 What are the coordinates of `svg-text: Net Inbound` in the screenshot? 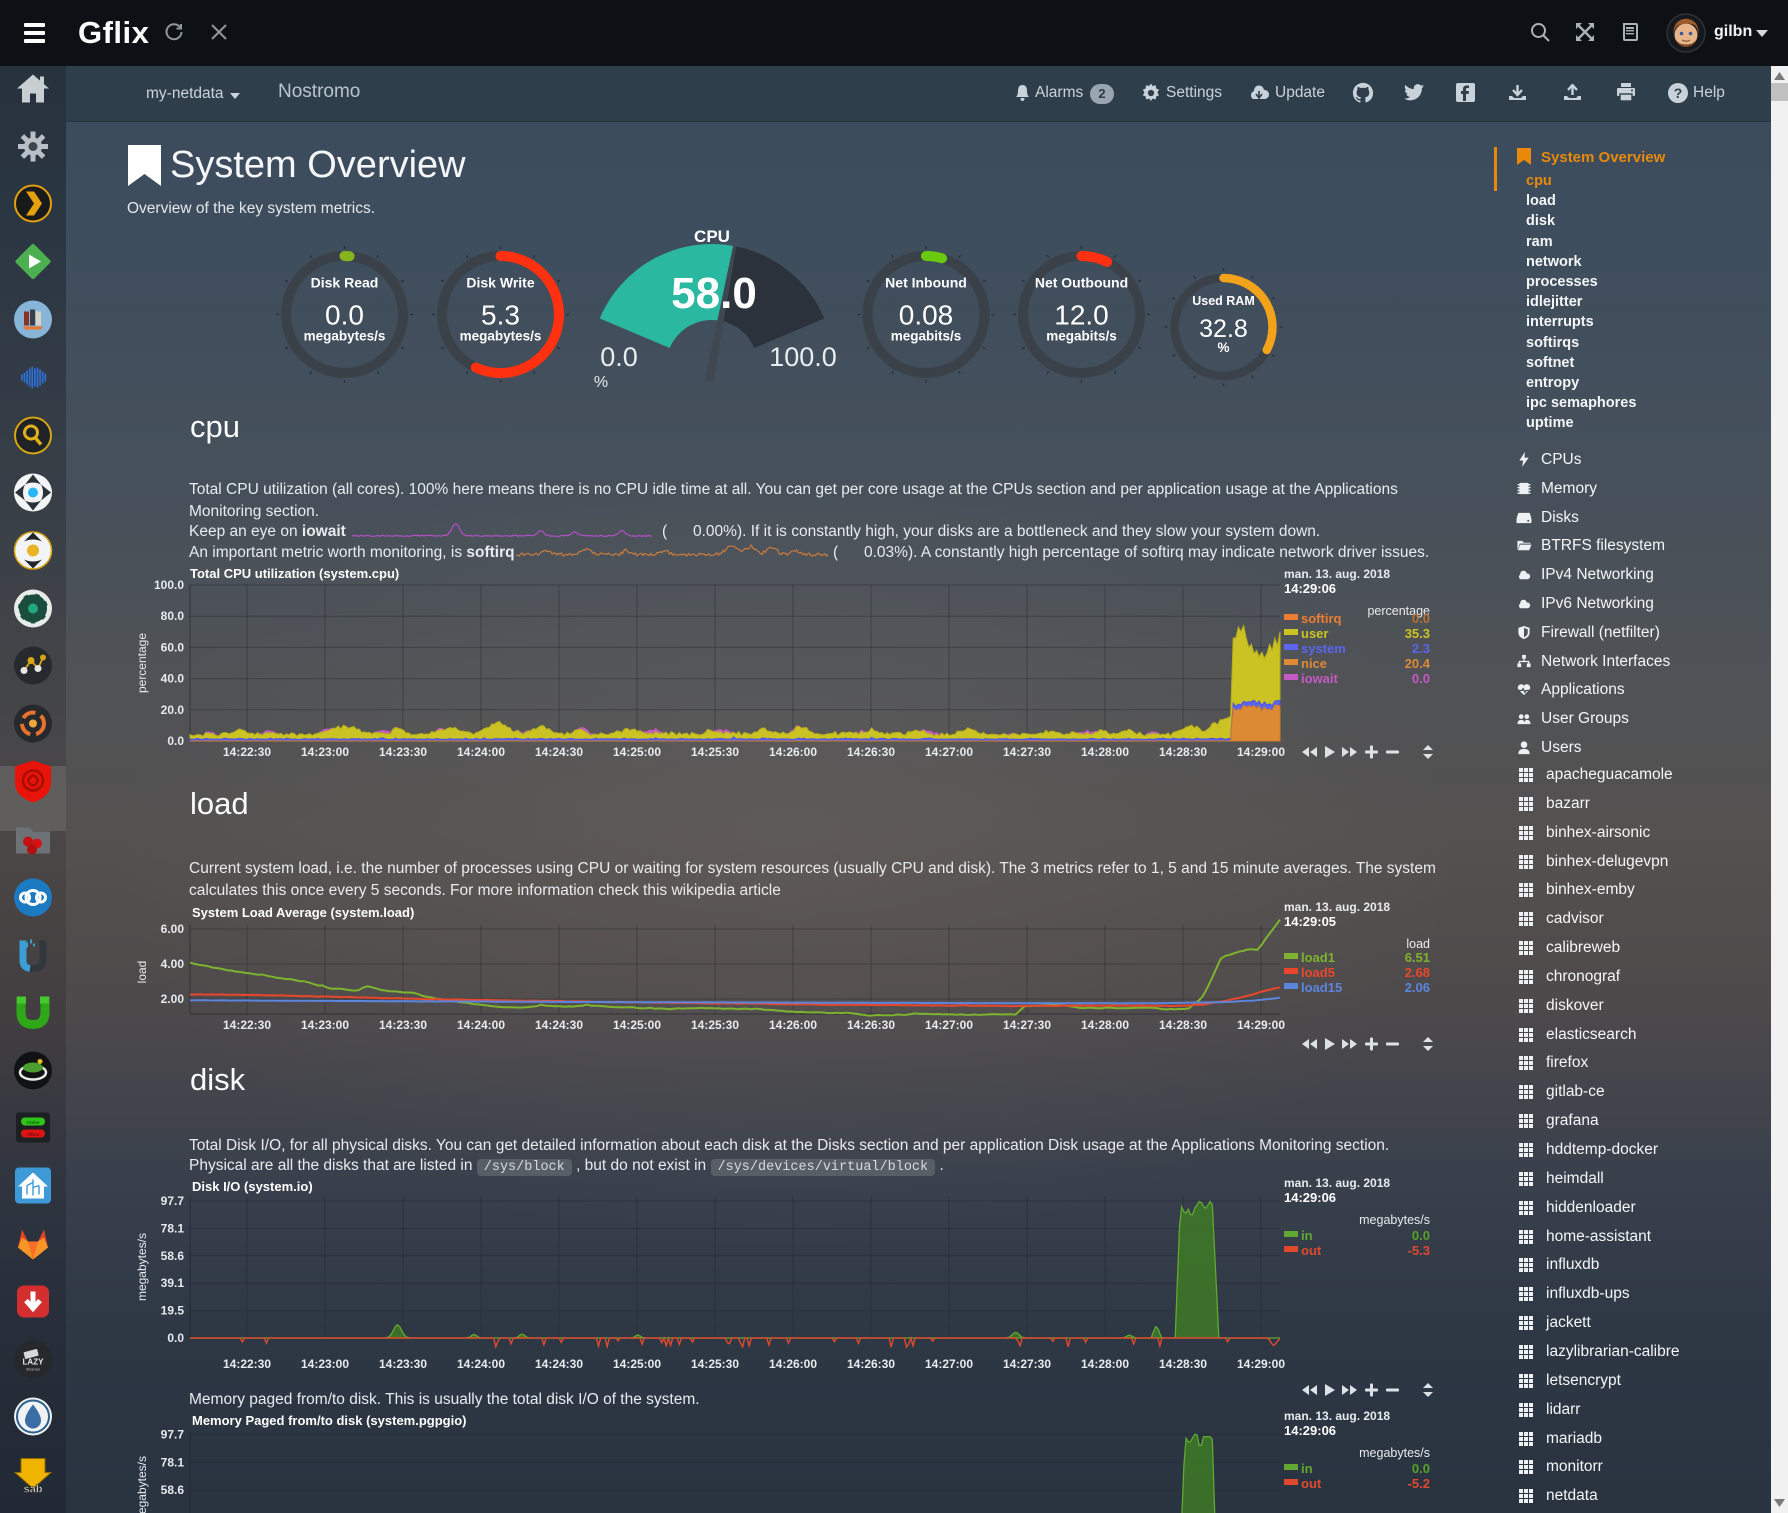 It's located at (926, 283).